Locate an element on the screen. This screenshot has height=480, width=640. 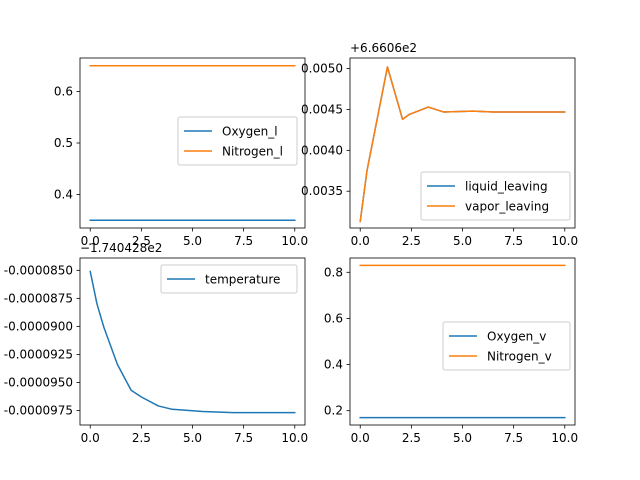
legend-label-Oxygen_l: Oxygen_l is located at coordinates (250, 132).